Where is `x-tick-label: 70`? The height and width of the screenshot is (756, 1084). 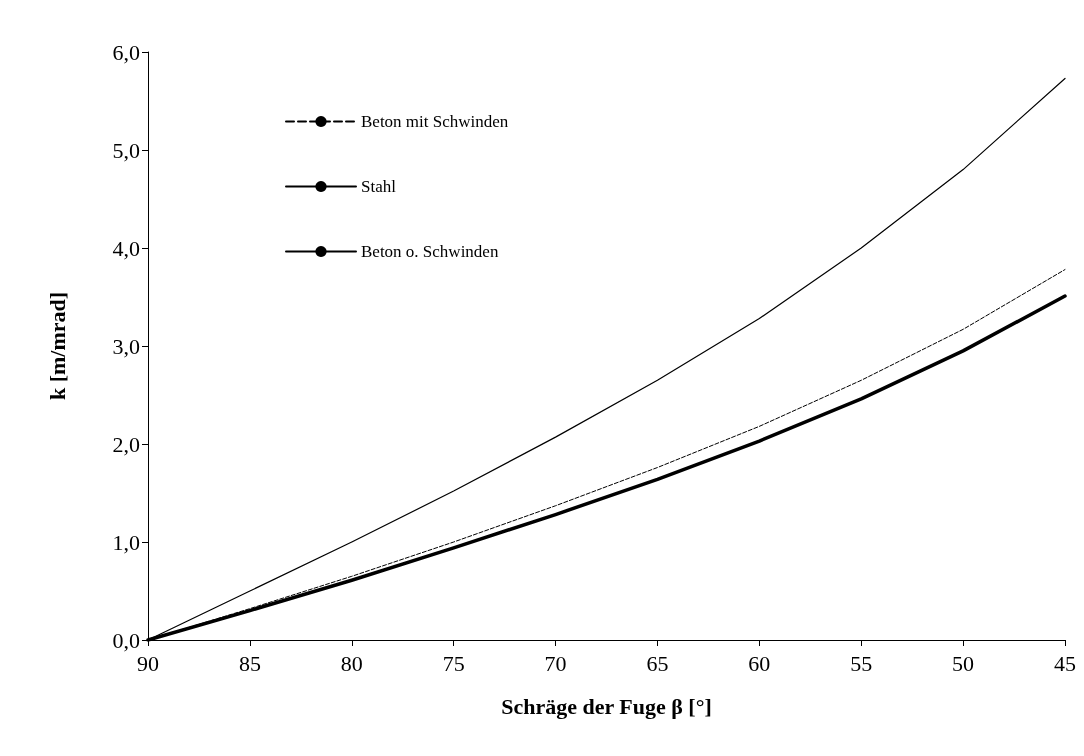 x-tick-label: 70 is located at coordinates (555, 663).